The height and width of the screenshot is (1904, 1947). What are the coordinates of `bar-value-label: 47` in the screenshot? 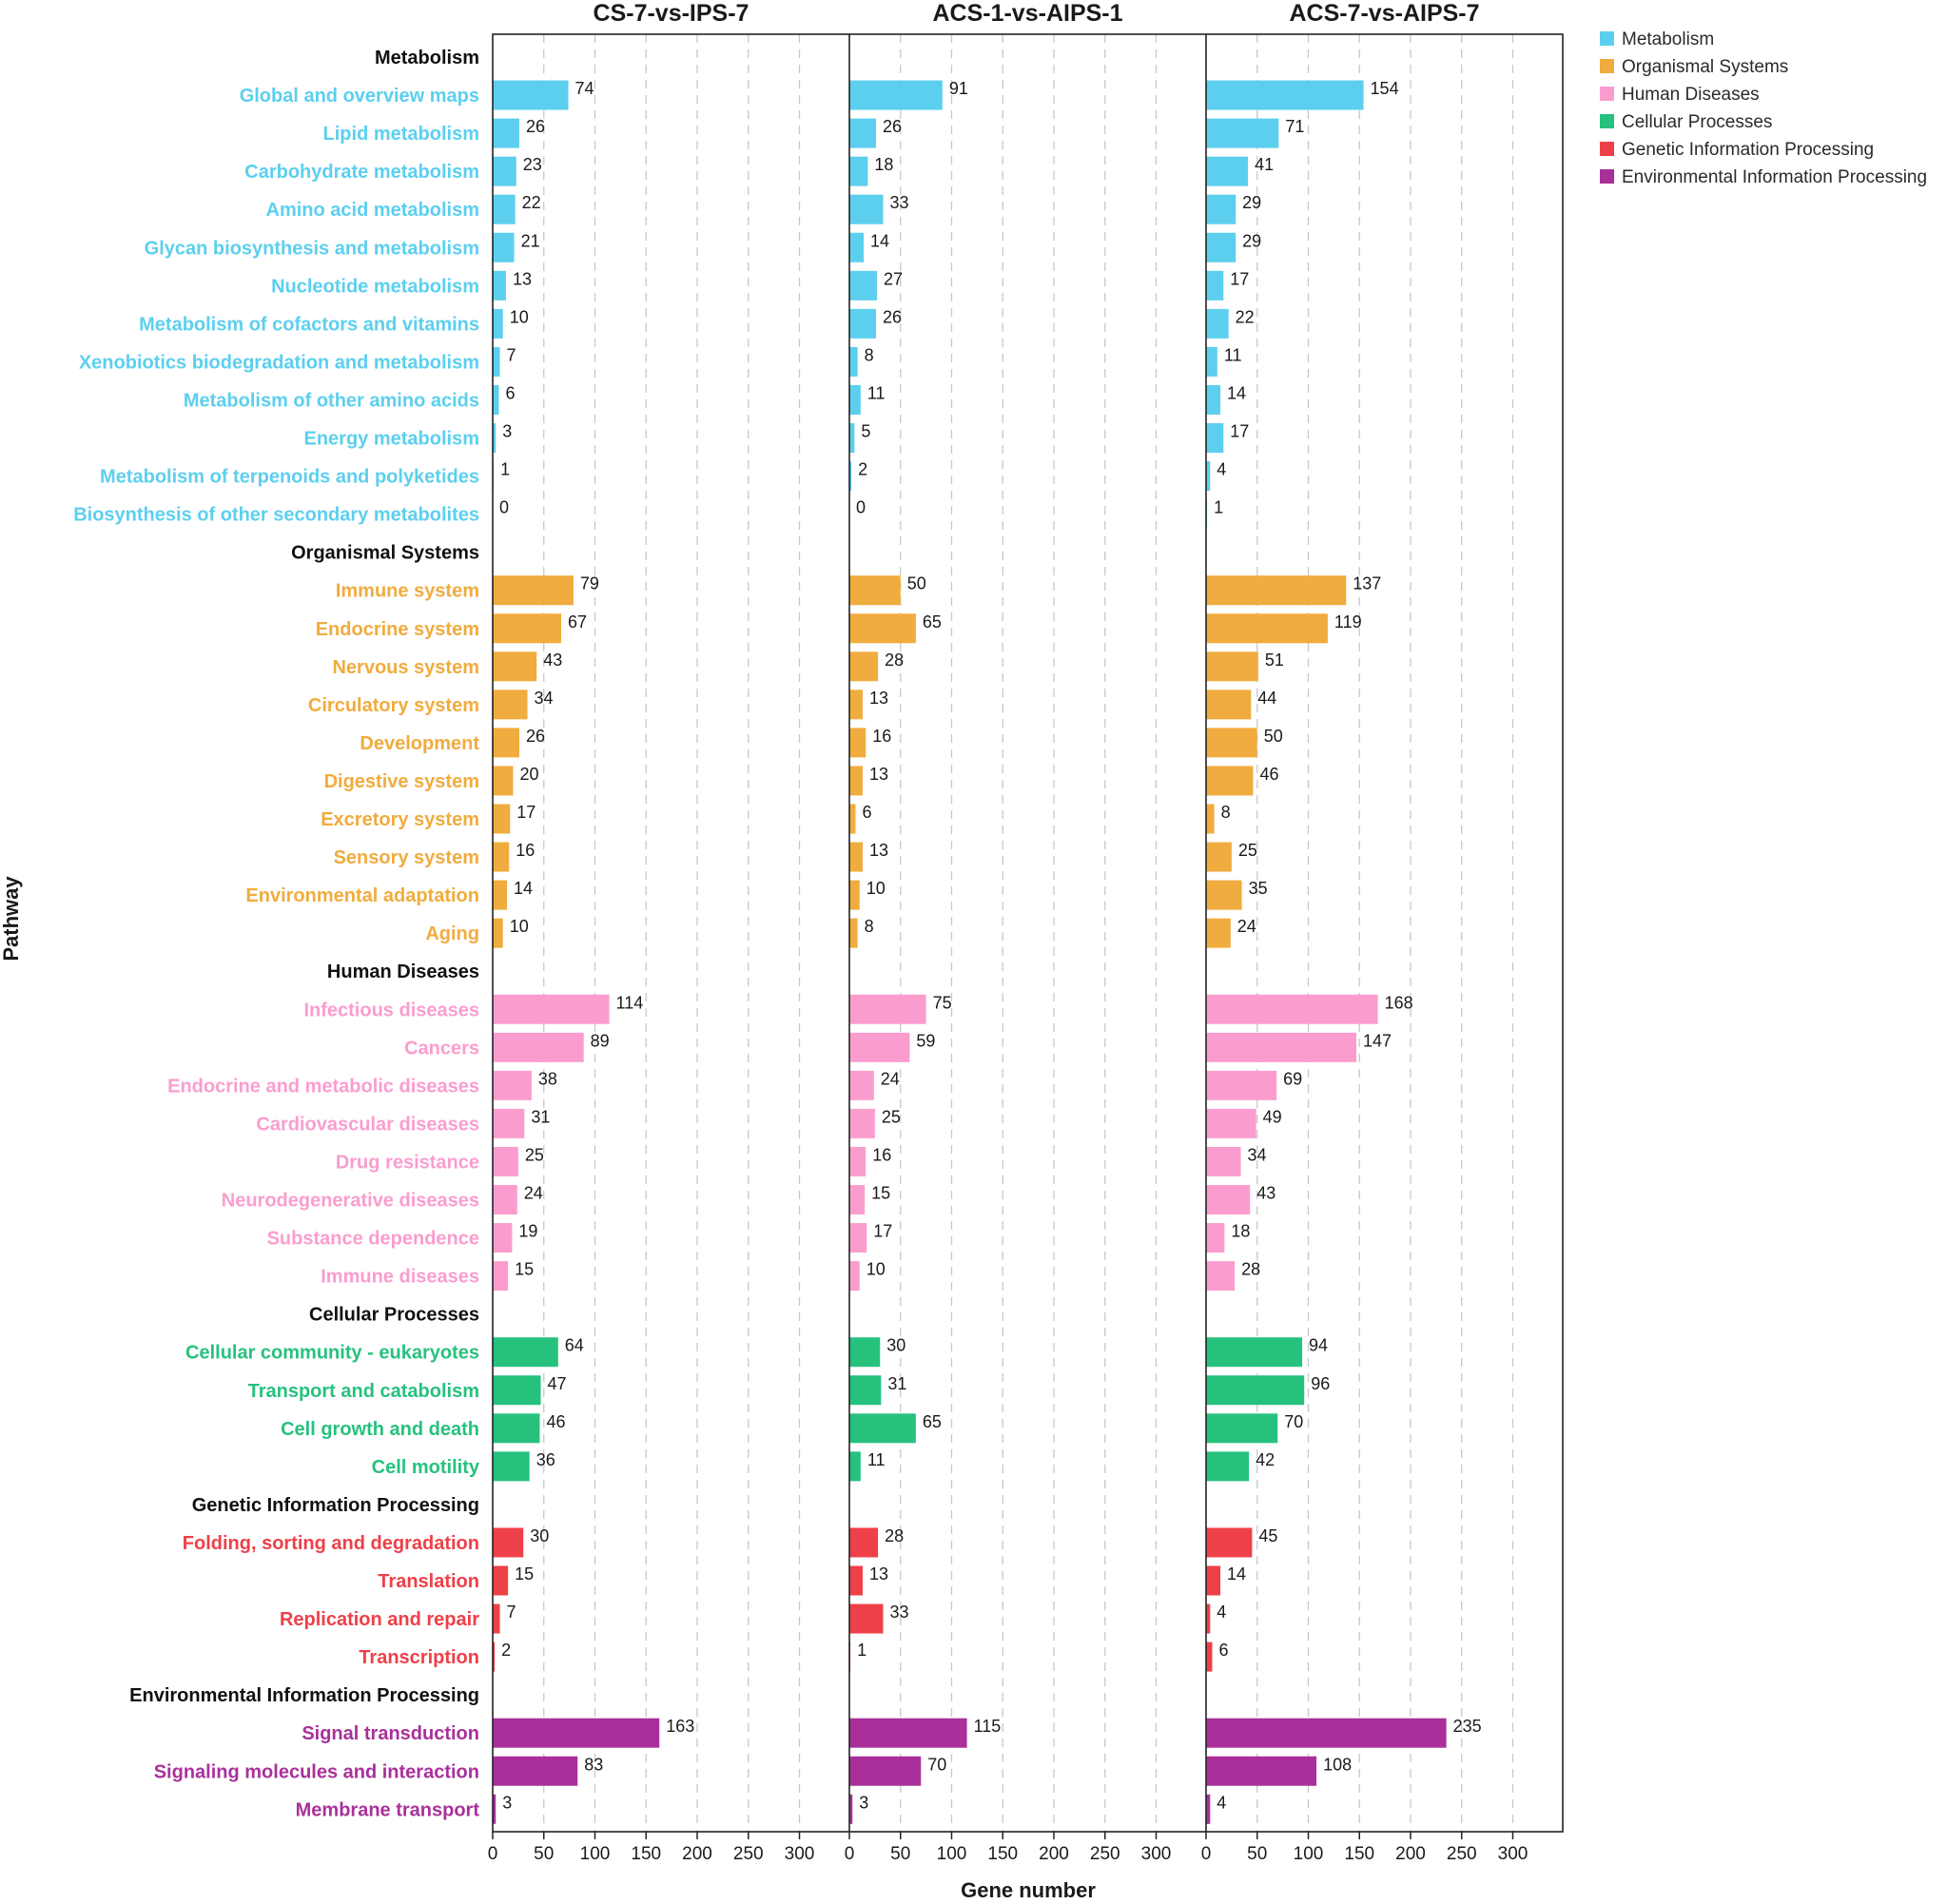 It's located at (557, 1383).